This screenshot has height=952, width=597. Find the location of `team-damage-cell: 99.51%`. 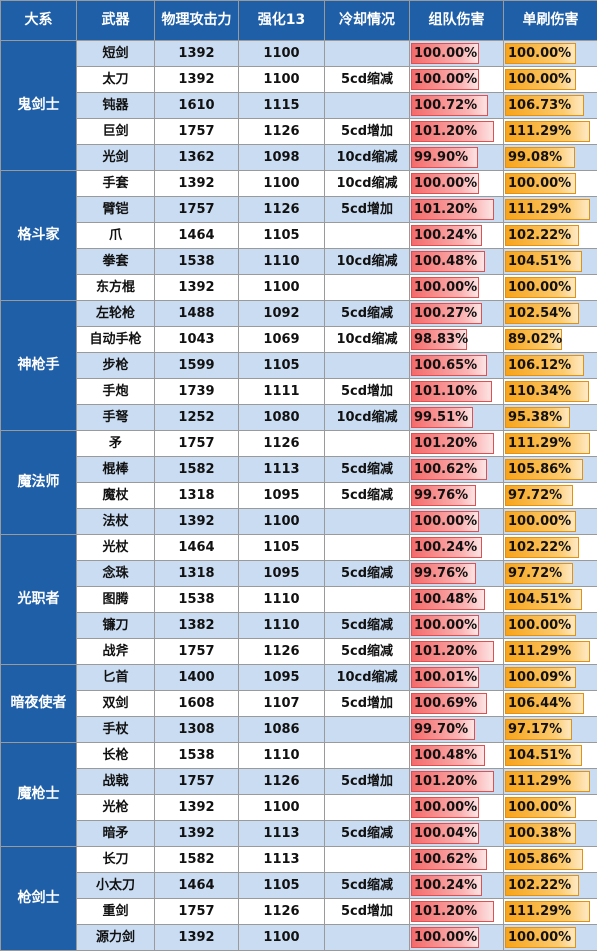

team-damage-cell: 99.51% is located at coordinates (456, 417).